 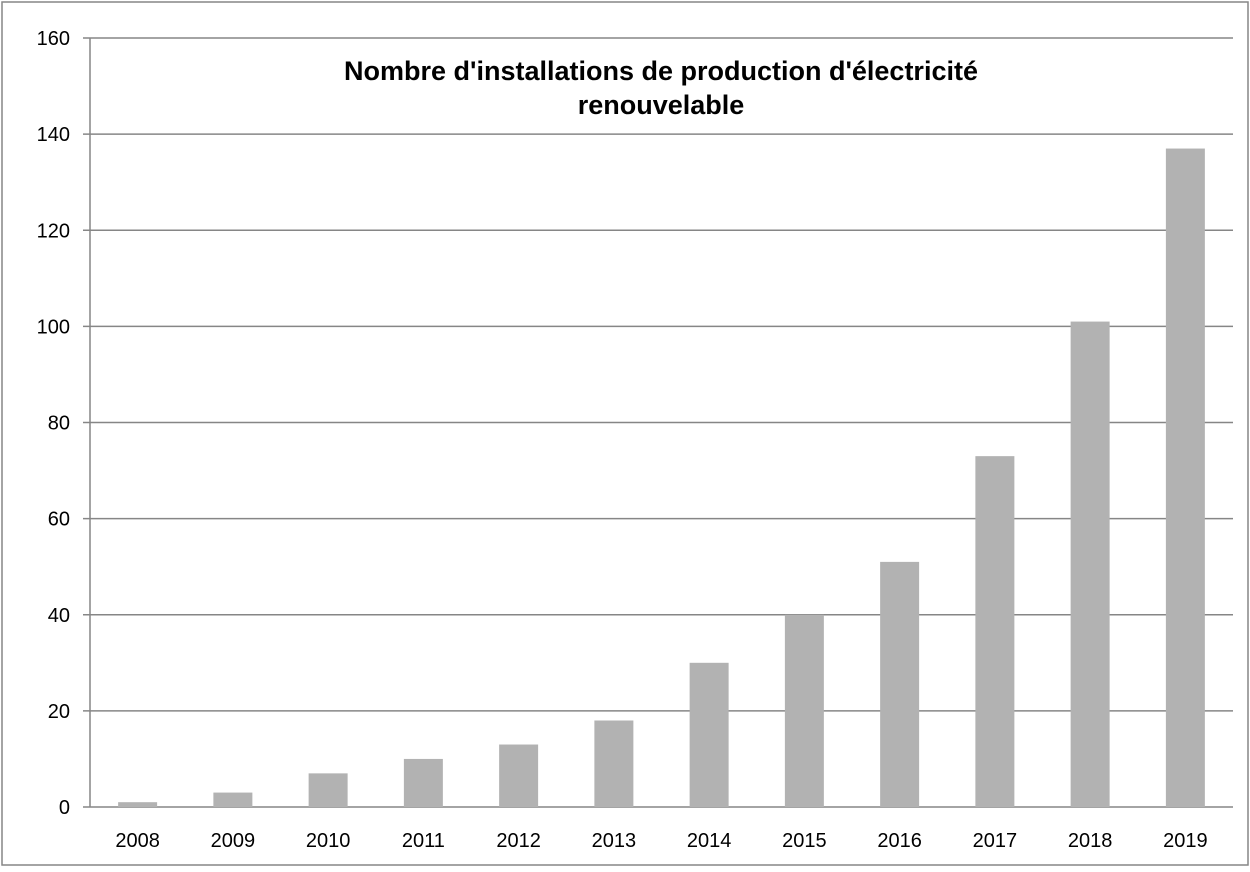 I want to click on x-tick-label: 2018, so click(x=1090, y=841).